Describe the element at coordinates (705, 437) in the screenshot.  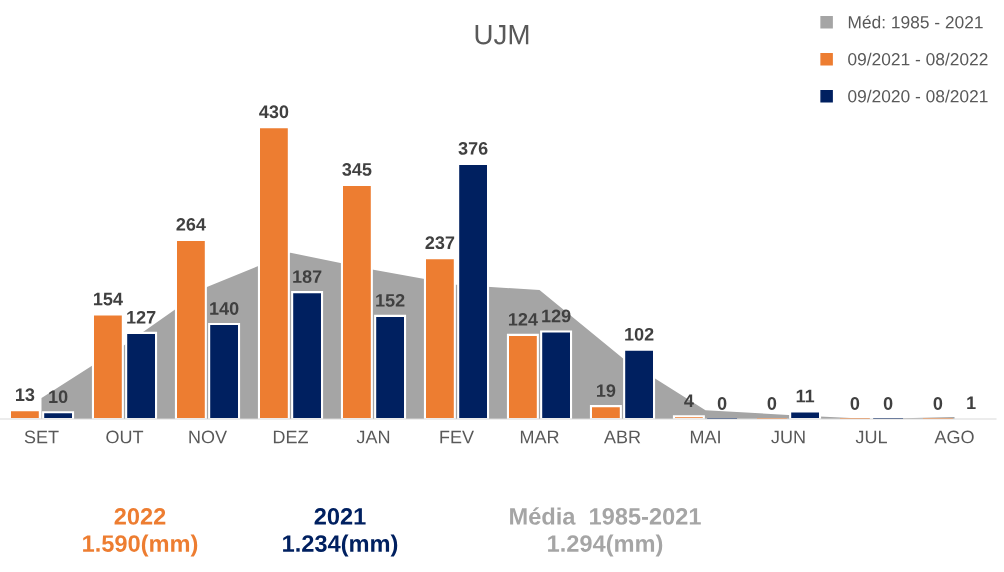
I see `x-tick-label: MAI` at that location.